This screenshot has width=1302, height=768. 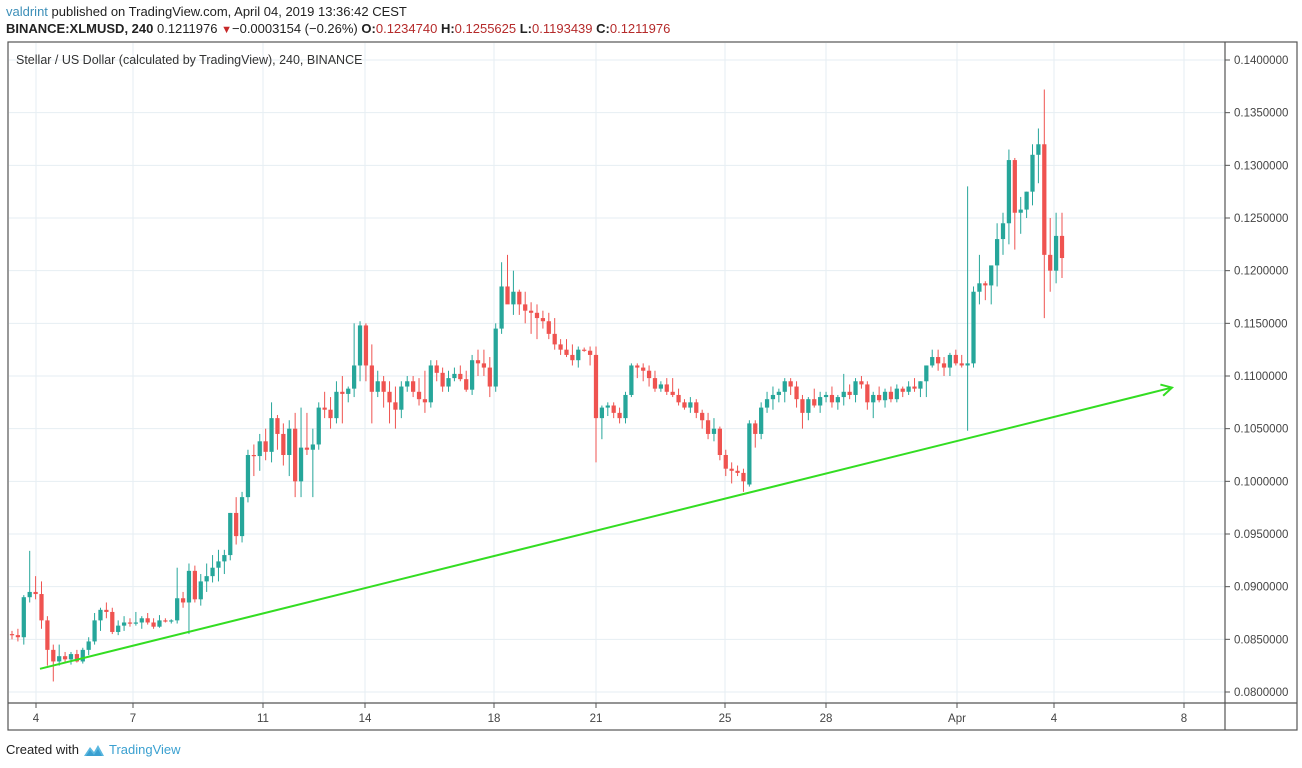 What do you see at coordinates (494, 719) in the screenshot?
I see `x-tick-label: 18` at bounding box center [494, 719].